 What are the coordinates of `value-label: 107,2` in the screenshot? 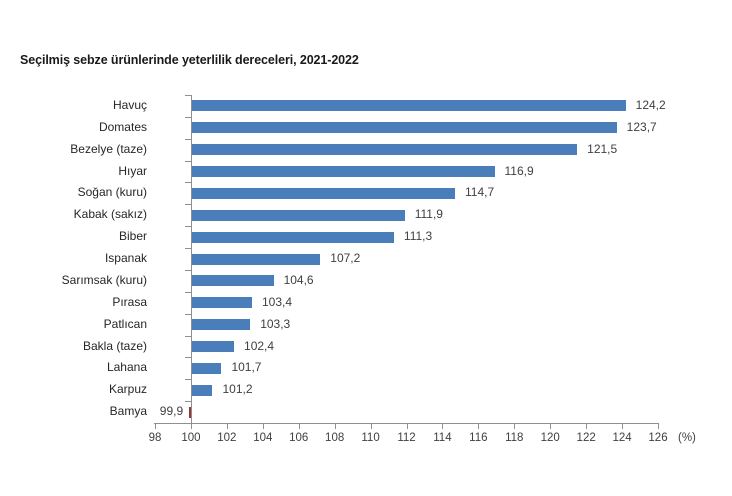 It's located at (345, 258).